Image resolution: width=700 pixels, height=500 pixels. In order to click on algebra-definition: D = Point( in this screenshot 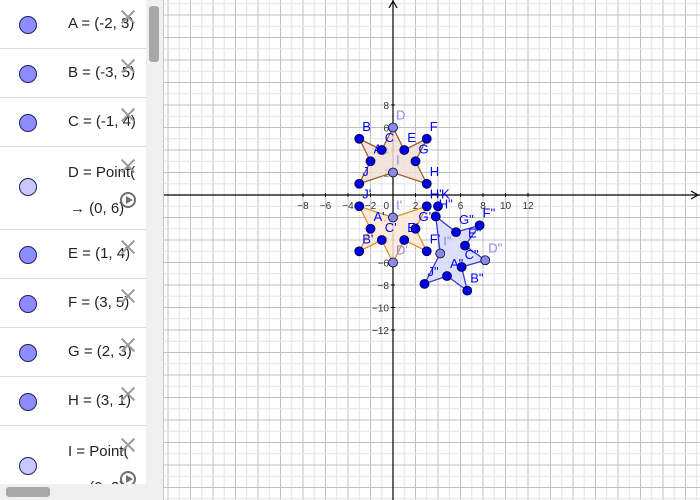, I will do `click(102, 172)`.